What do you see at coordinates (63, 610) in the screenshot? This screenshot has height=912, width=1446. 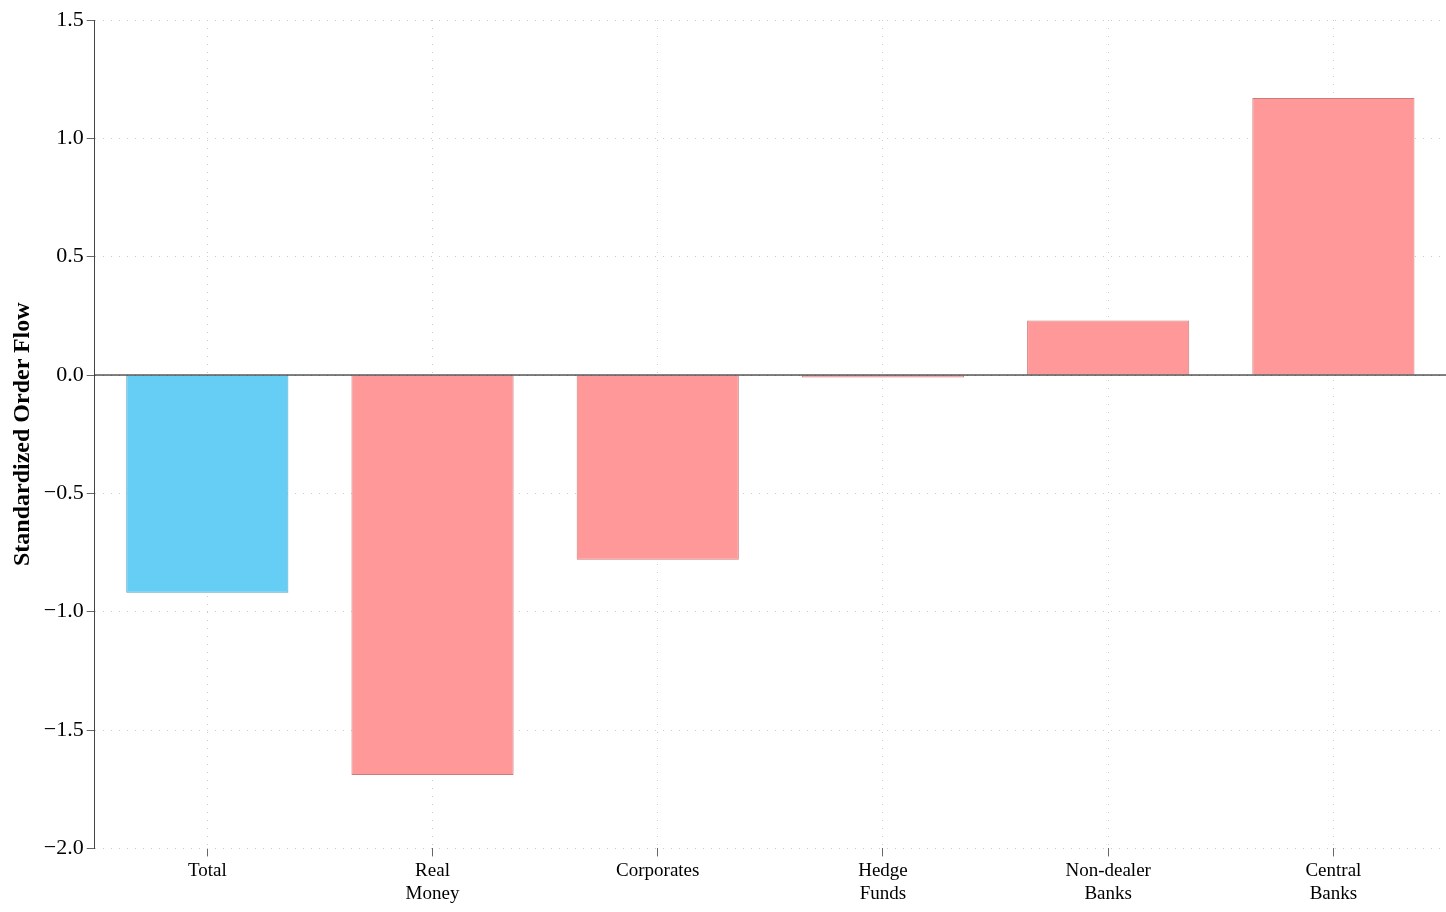 I see `y-tick-label: −1.0` at bounding box center [63, 610].